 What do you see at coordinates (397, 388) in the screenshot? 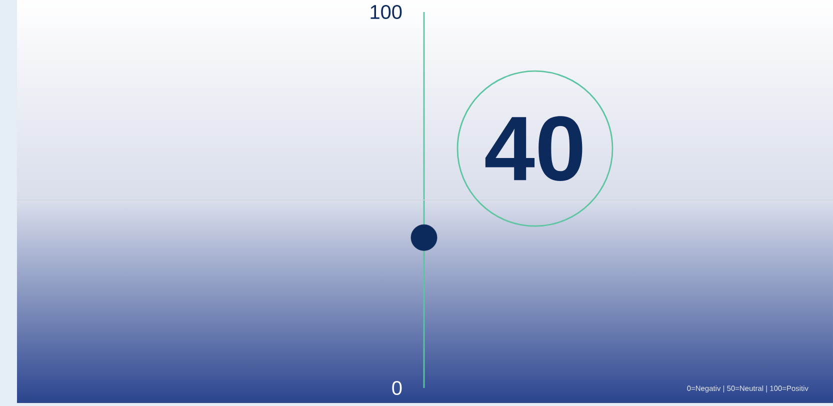
I see `y-tick-label: 0` at bounding box center [397, 388].